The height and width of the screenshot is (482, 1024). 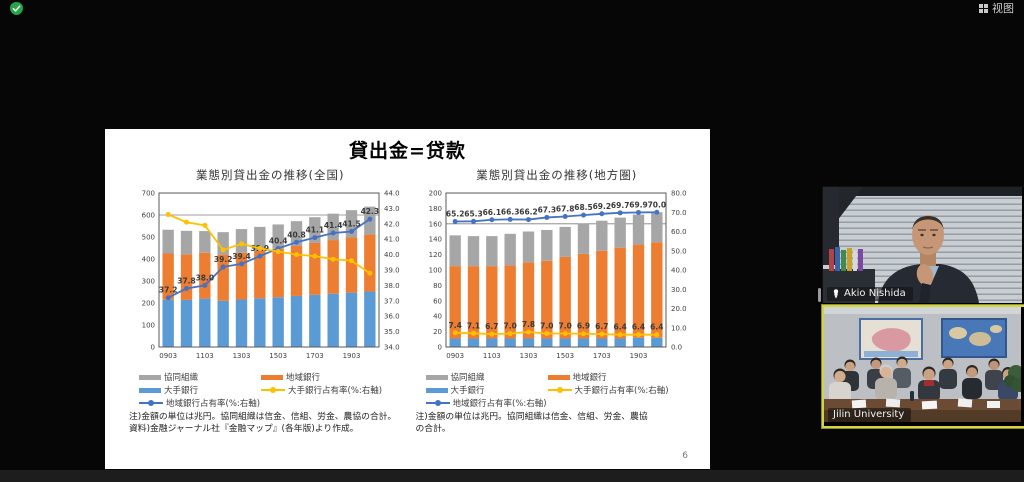 What do you see at coordinates (510, 211) in the screenshot?
I see `svg-text: 66.3` at bounding box center [510, 211].